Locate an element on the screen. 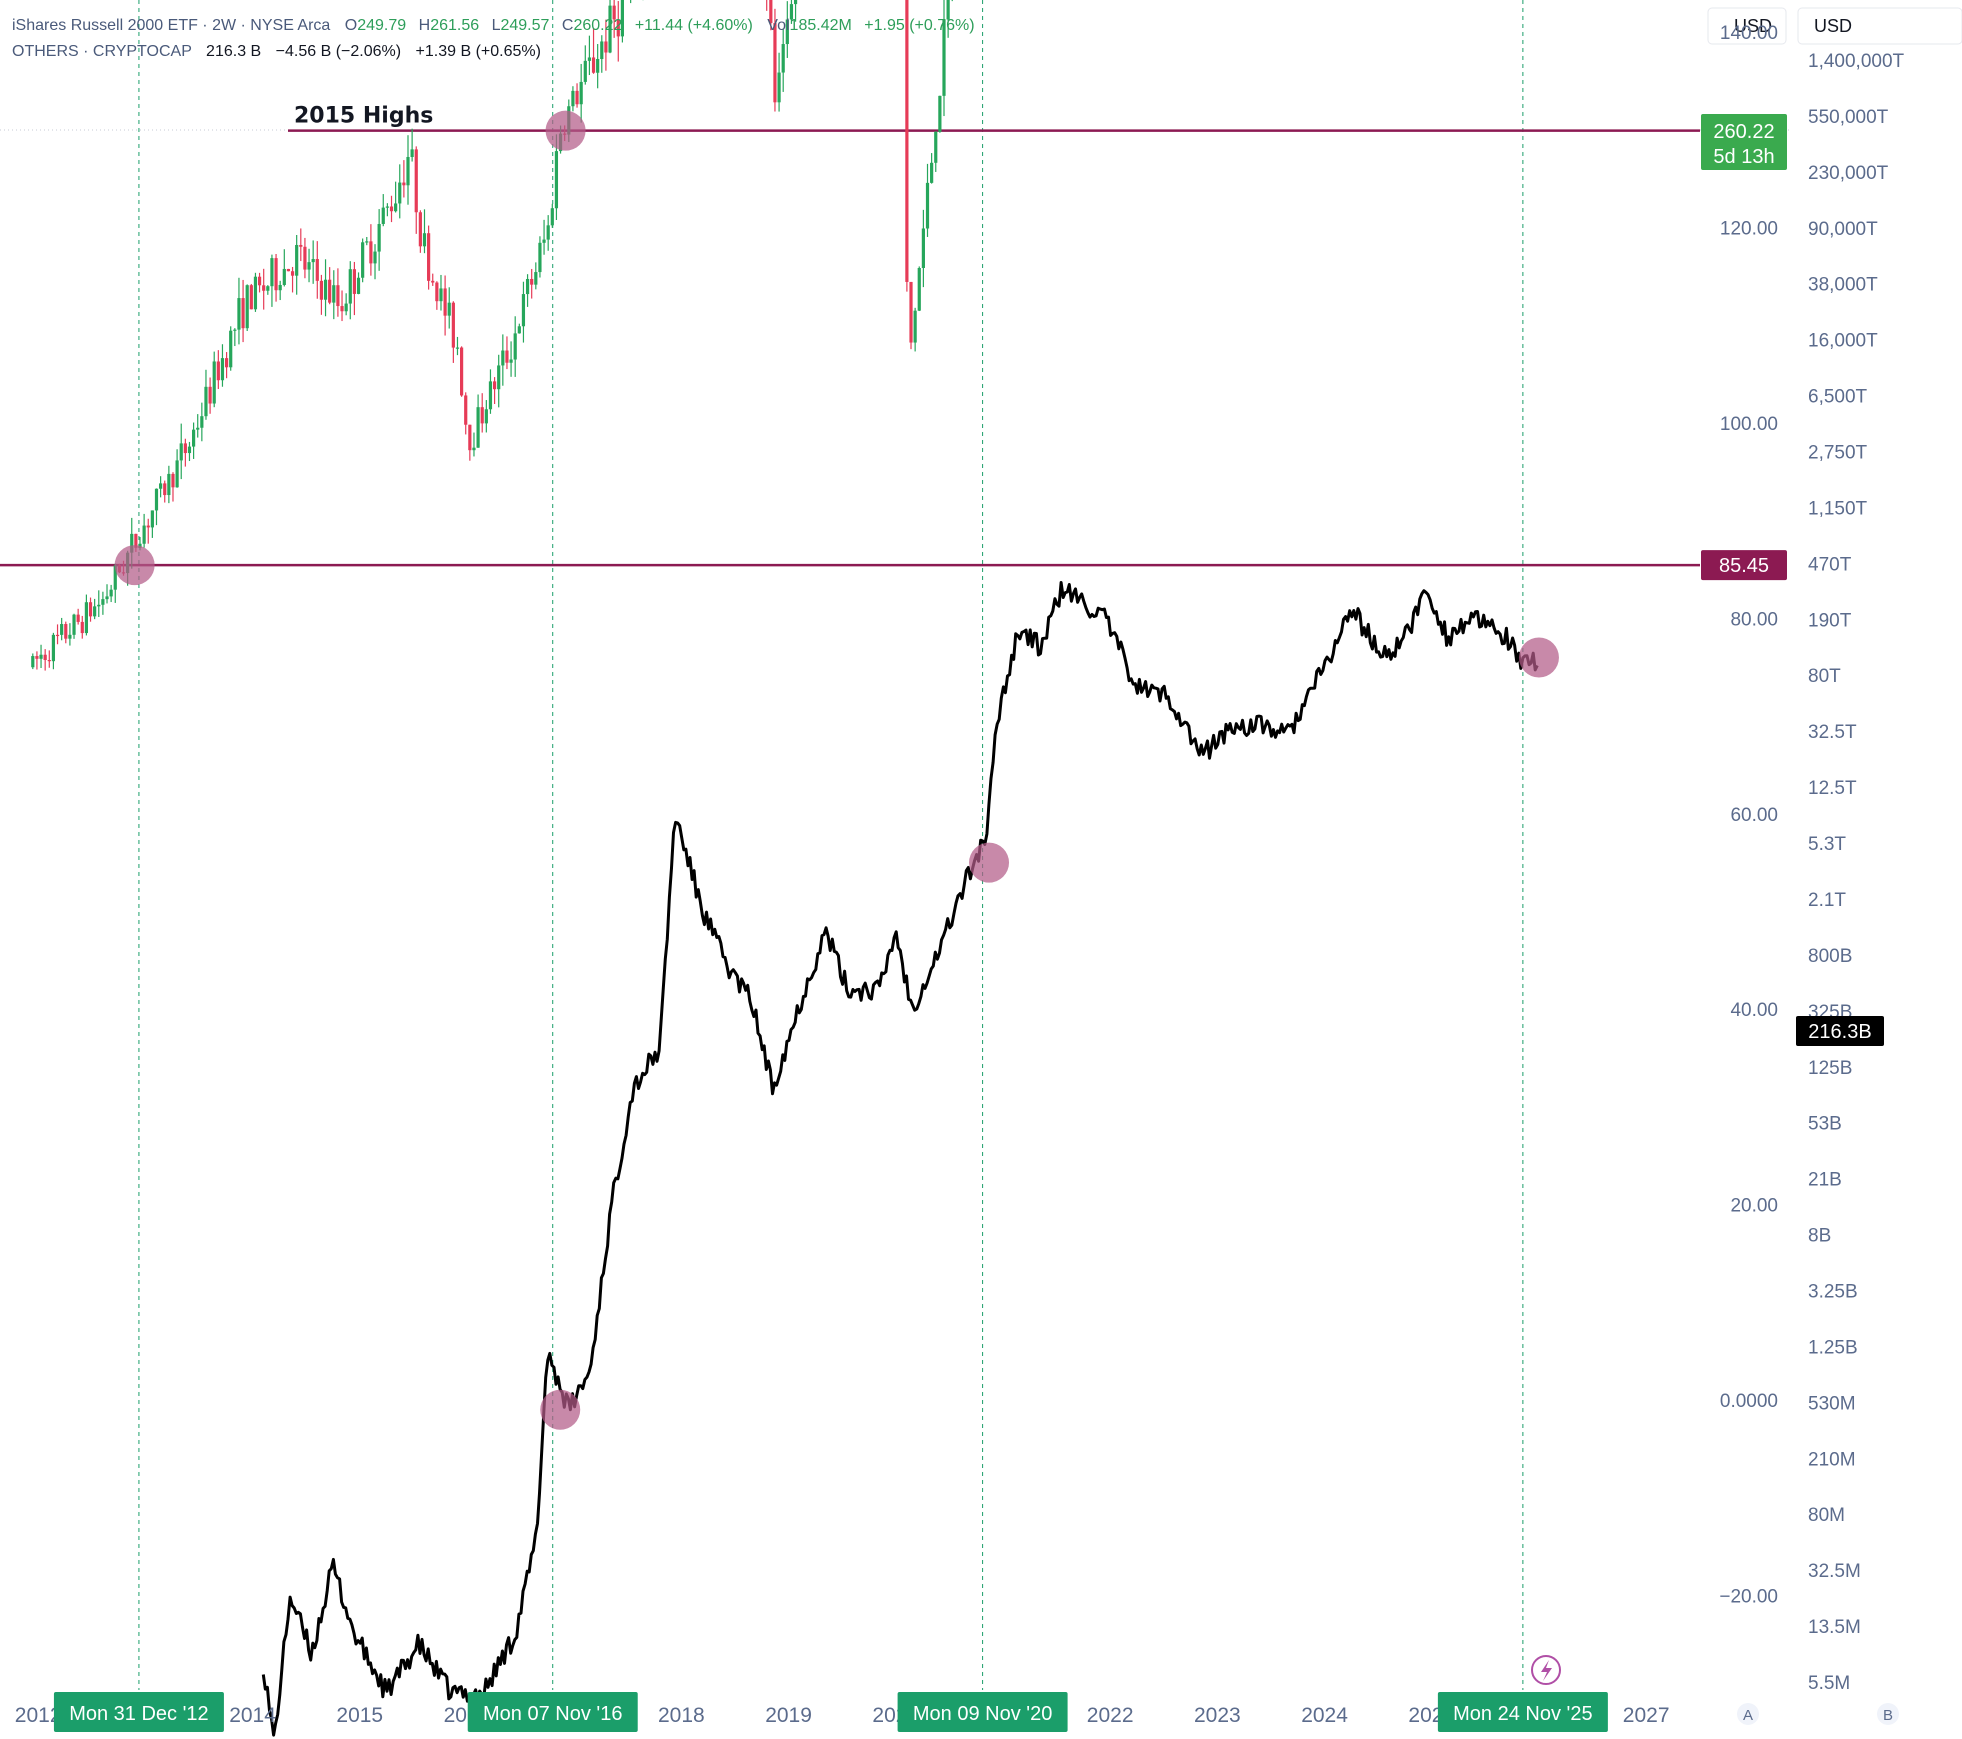 The height and width of the screenshot is (1739, 1962). svg-text: 85.45 is located at coordinates (1744, 566).